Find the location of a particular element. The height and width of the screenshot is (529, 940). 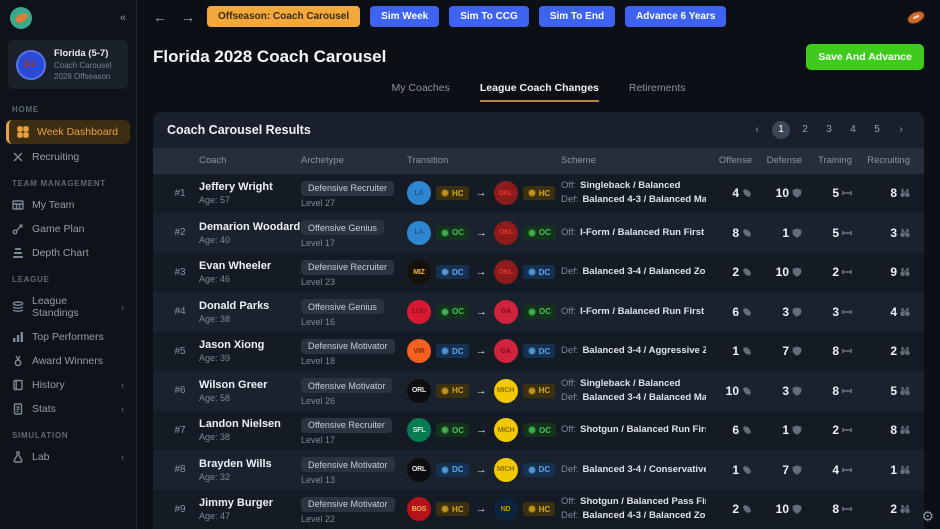

sidebar-item-recruiting: Recruiting is located at coordinates (68, 157).